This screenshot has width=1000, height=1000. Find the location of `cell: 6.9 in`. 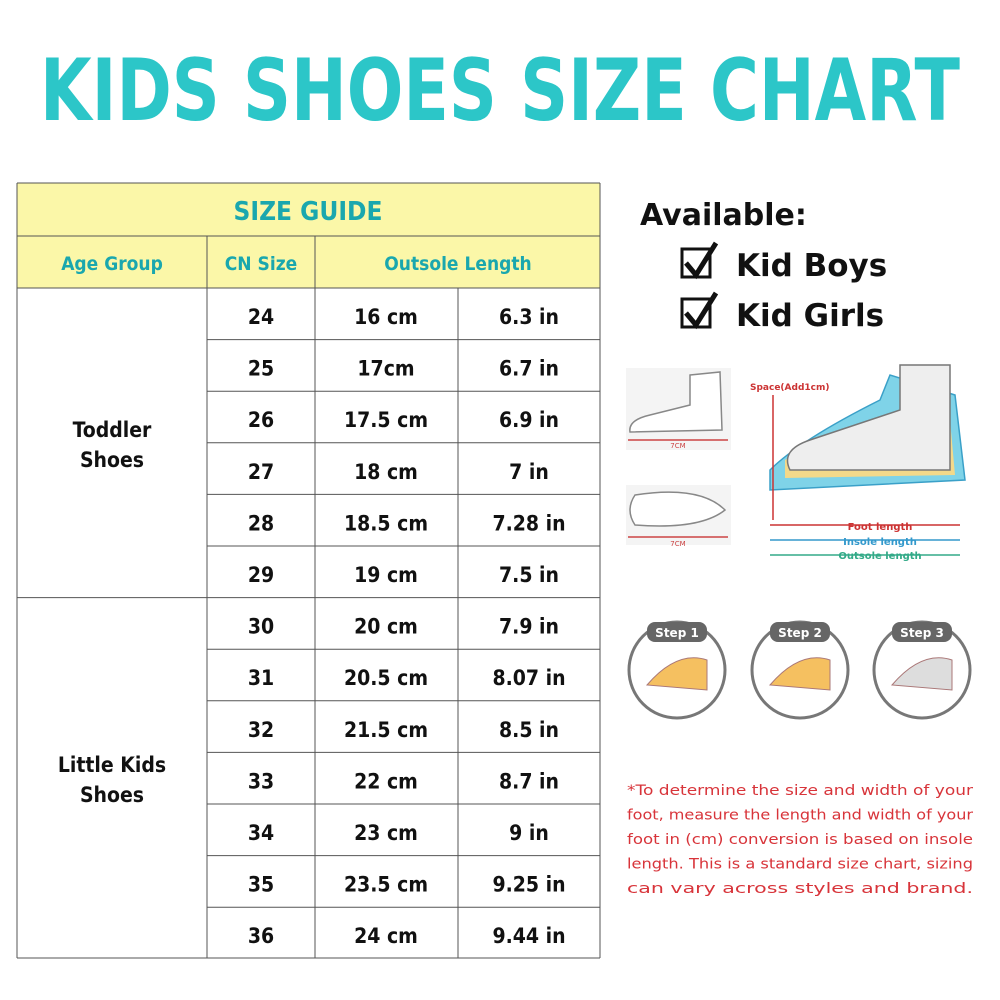

cell: 6.9 in is located at coordinates (529, 420).